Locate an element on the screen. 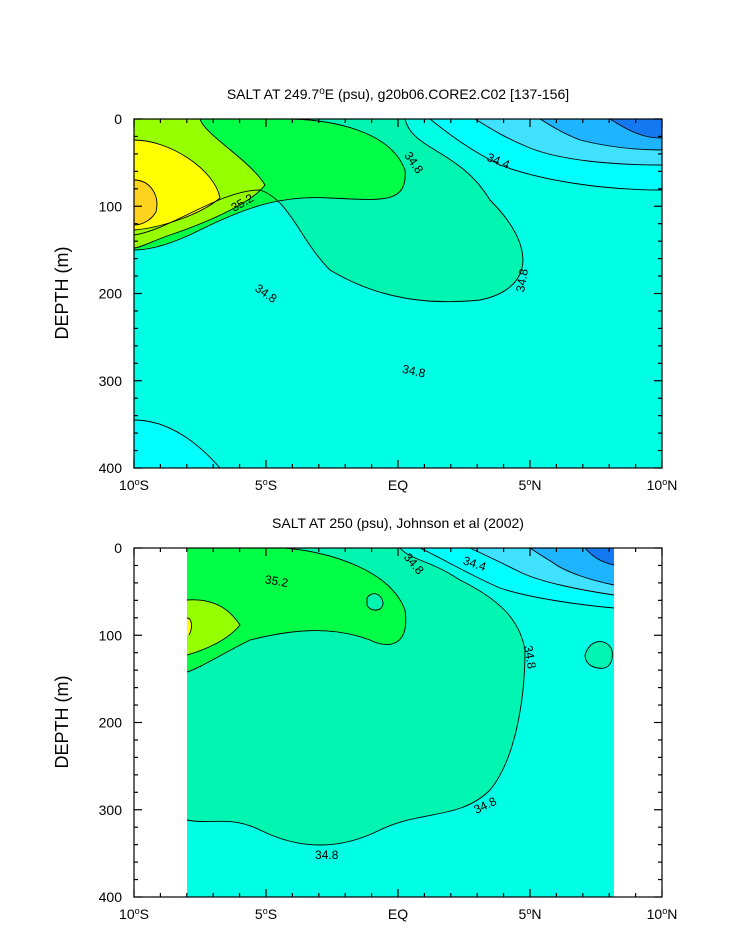  contour-labels: 35.234.8 34.434.834.834.8 is located at coordinates (401, 706).